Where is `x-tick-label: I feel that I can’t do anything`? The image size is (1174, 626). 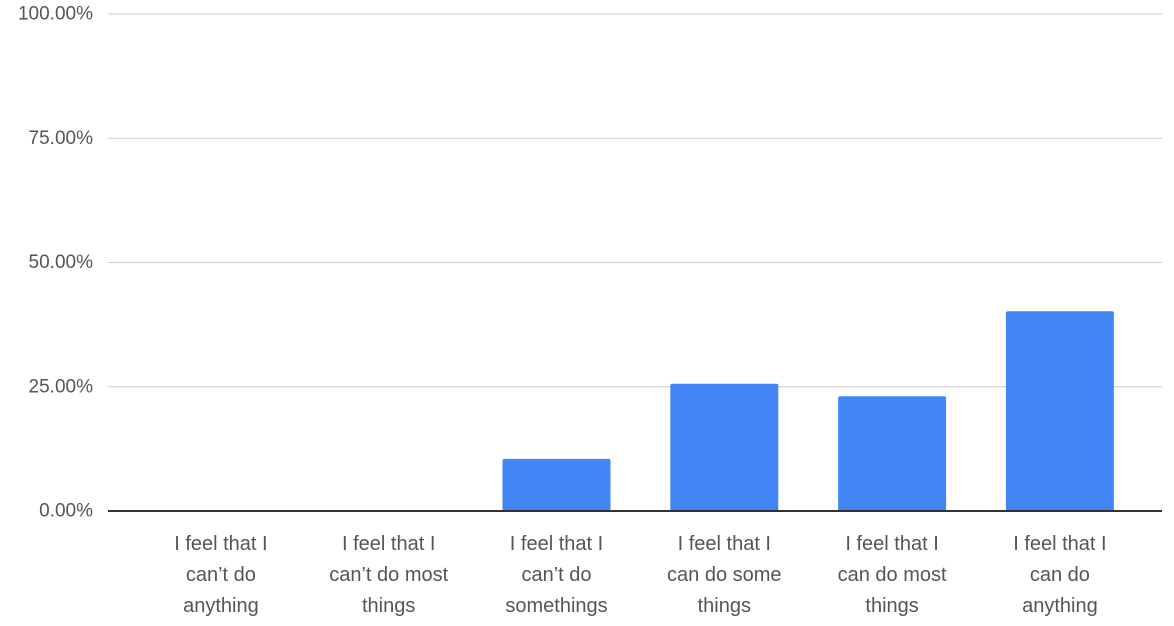
x-tick-label: I feel that I can’t do anything is located at coordinates (220, 575).